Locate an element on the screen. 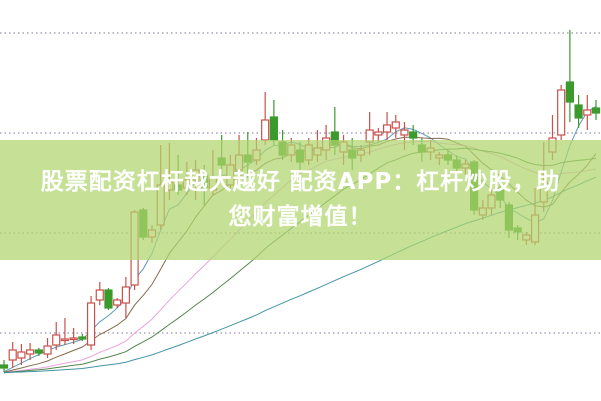  banner-line-2: 您财富增值！ is located at coordinates (300, 217).